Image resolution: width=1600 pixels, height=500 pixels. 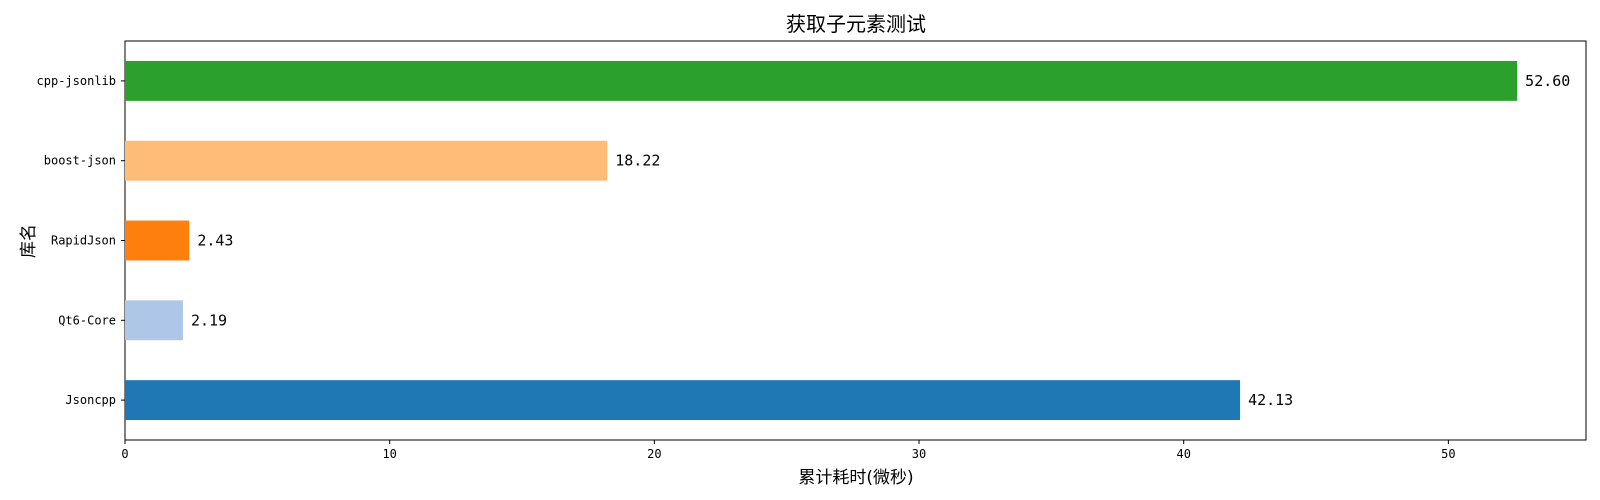 What do you see at coordinates (683, 400) in the screenshot?
I see `bar-jsoncpp` at bounding box center [683, 400].